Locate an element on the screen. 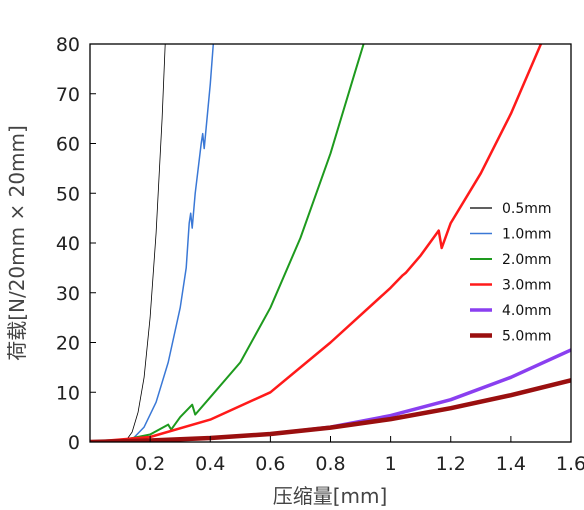  y-tick-label: 60 is located at coordinates (68, 145).